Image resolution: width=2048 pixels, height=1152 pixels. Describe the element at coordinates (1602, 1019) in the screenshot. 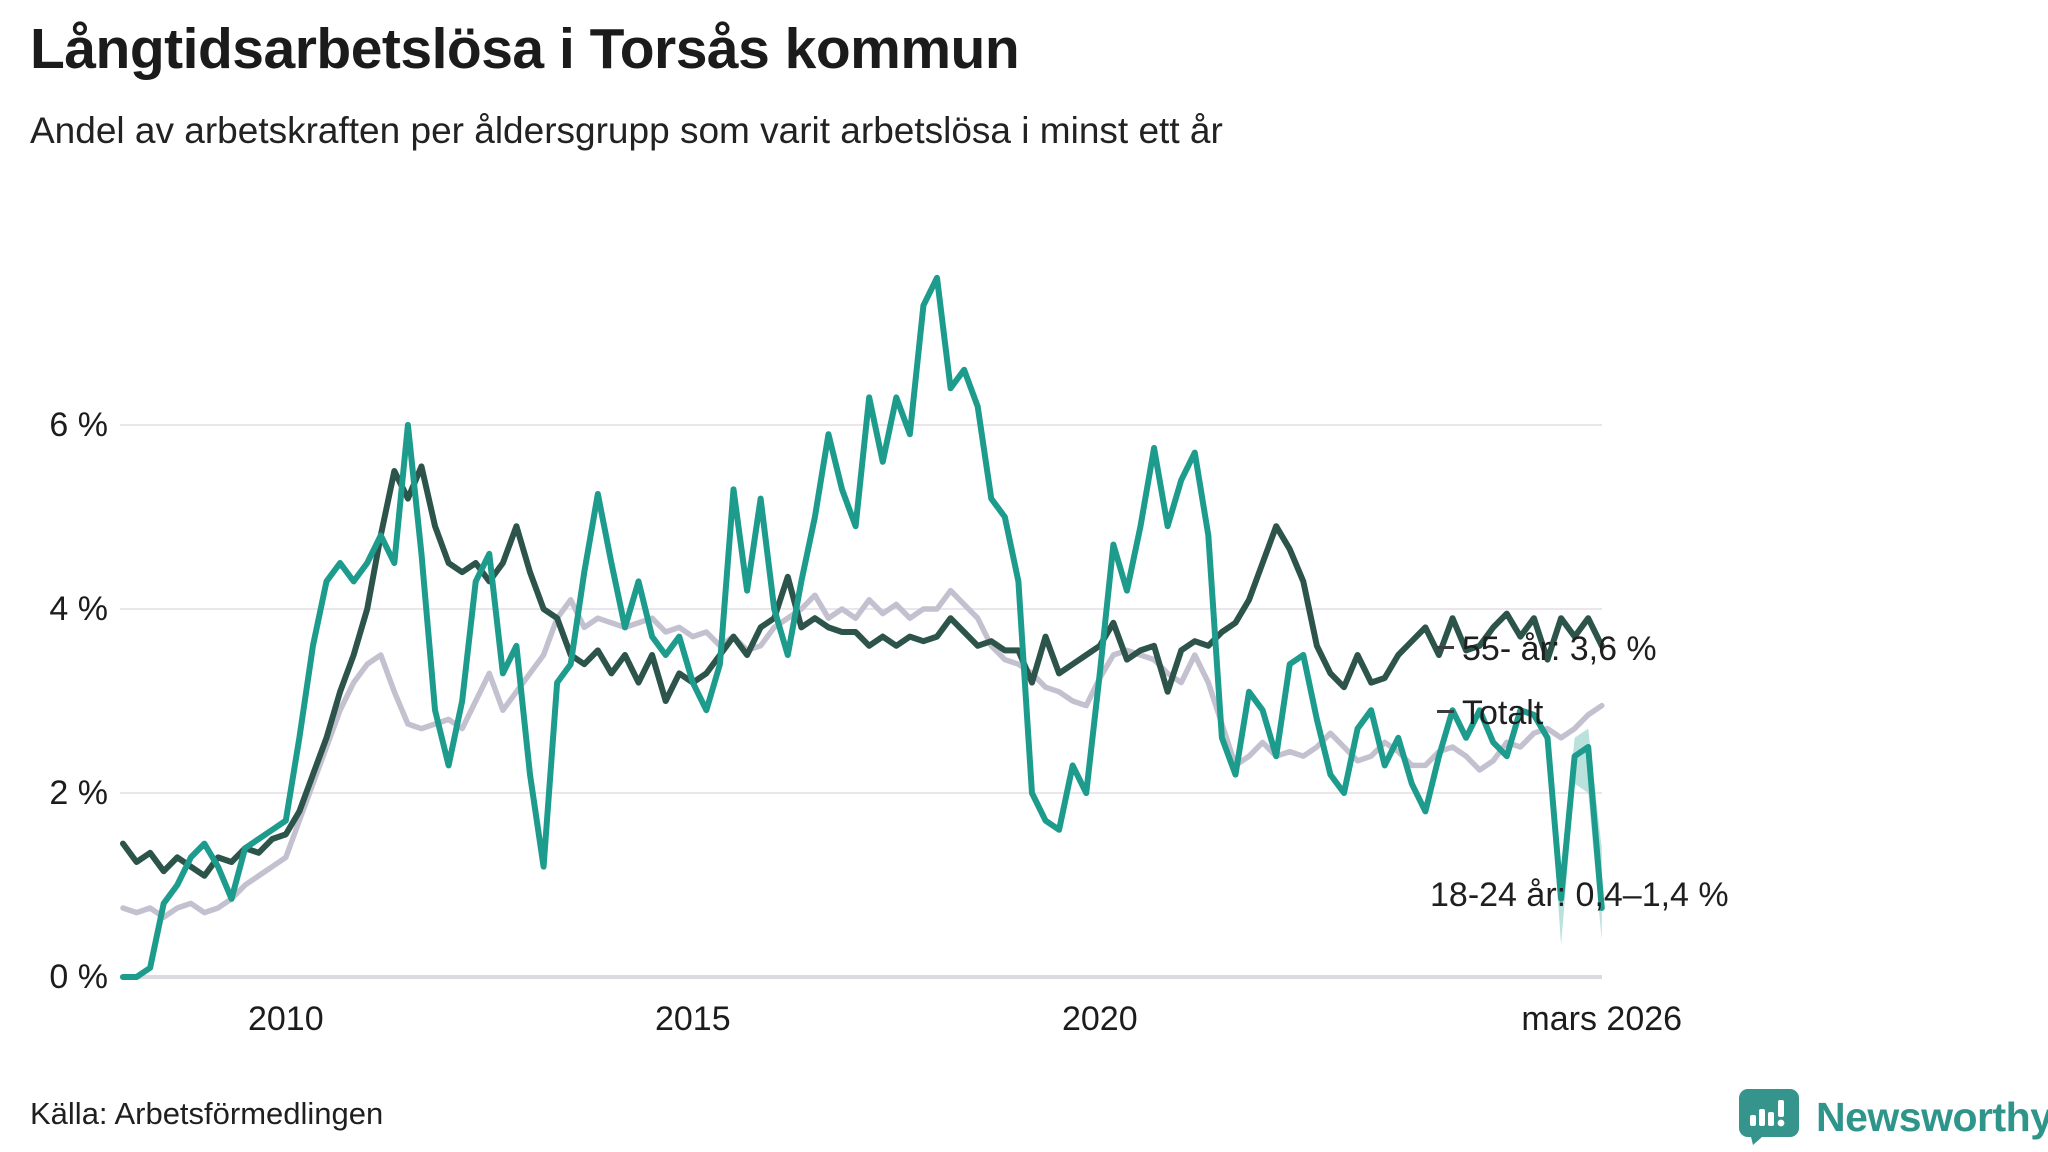

I see `x-tick-label-mars-2026: mars 2026` at that location.